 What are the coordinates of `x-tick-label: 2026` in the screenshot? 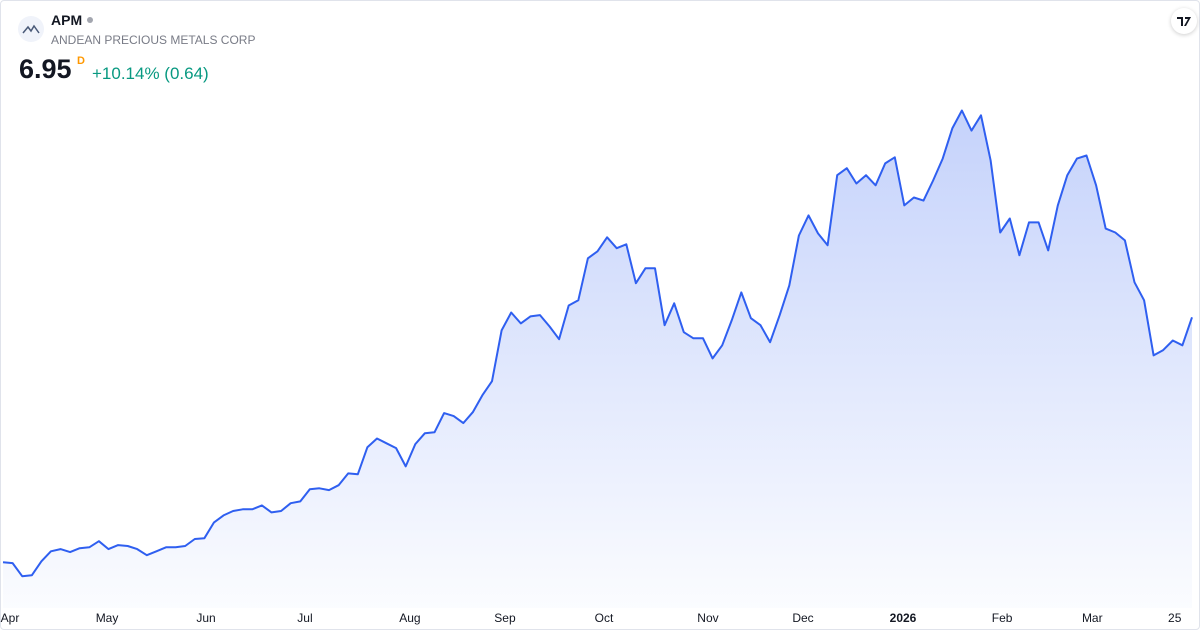 It's located at (903, 618).